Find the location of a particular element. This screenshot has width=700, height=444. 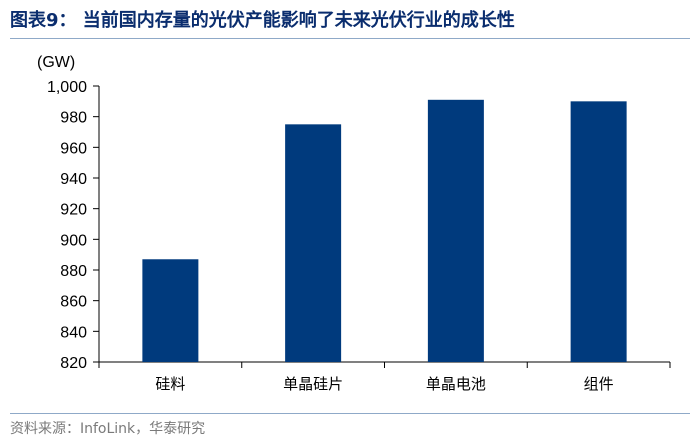

chart-title: 图表9： 当前国内存量的光伏产能影响了未来光伏行业的成长性 is located at coordinates (262, 20).